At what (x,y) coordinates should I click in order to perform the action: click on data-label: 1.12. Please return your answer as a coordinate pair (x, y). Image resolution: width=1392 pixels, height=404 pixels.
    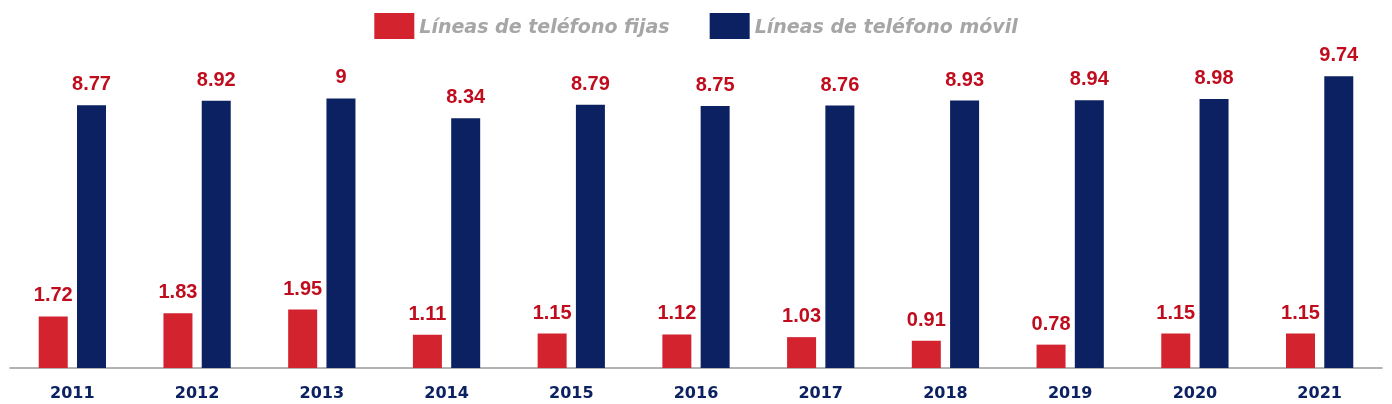
    Looking at the image, I should click on (677, 312).